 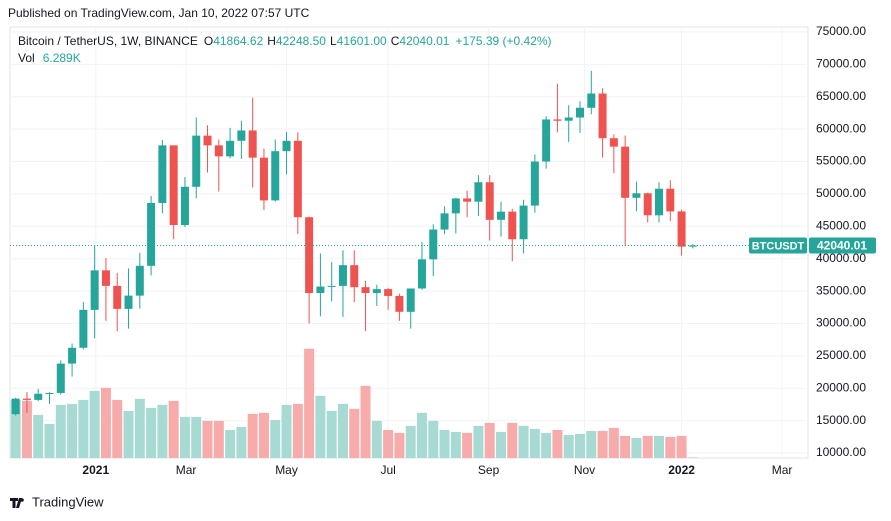 What do you see at coordinates (584, 470) in the screenshot?
I see `x-tick-label: Nov` at bounding box center [584, 470].